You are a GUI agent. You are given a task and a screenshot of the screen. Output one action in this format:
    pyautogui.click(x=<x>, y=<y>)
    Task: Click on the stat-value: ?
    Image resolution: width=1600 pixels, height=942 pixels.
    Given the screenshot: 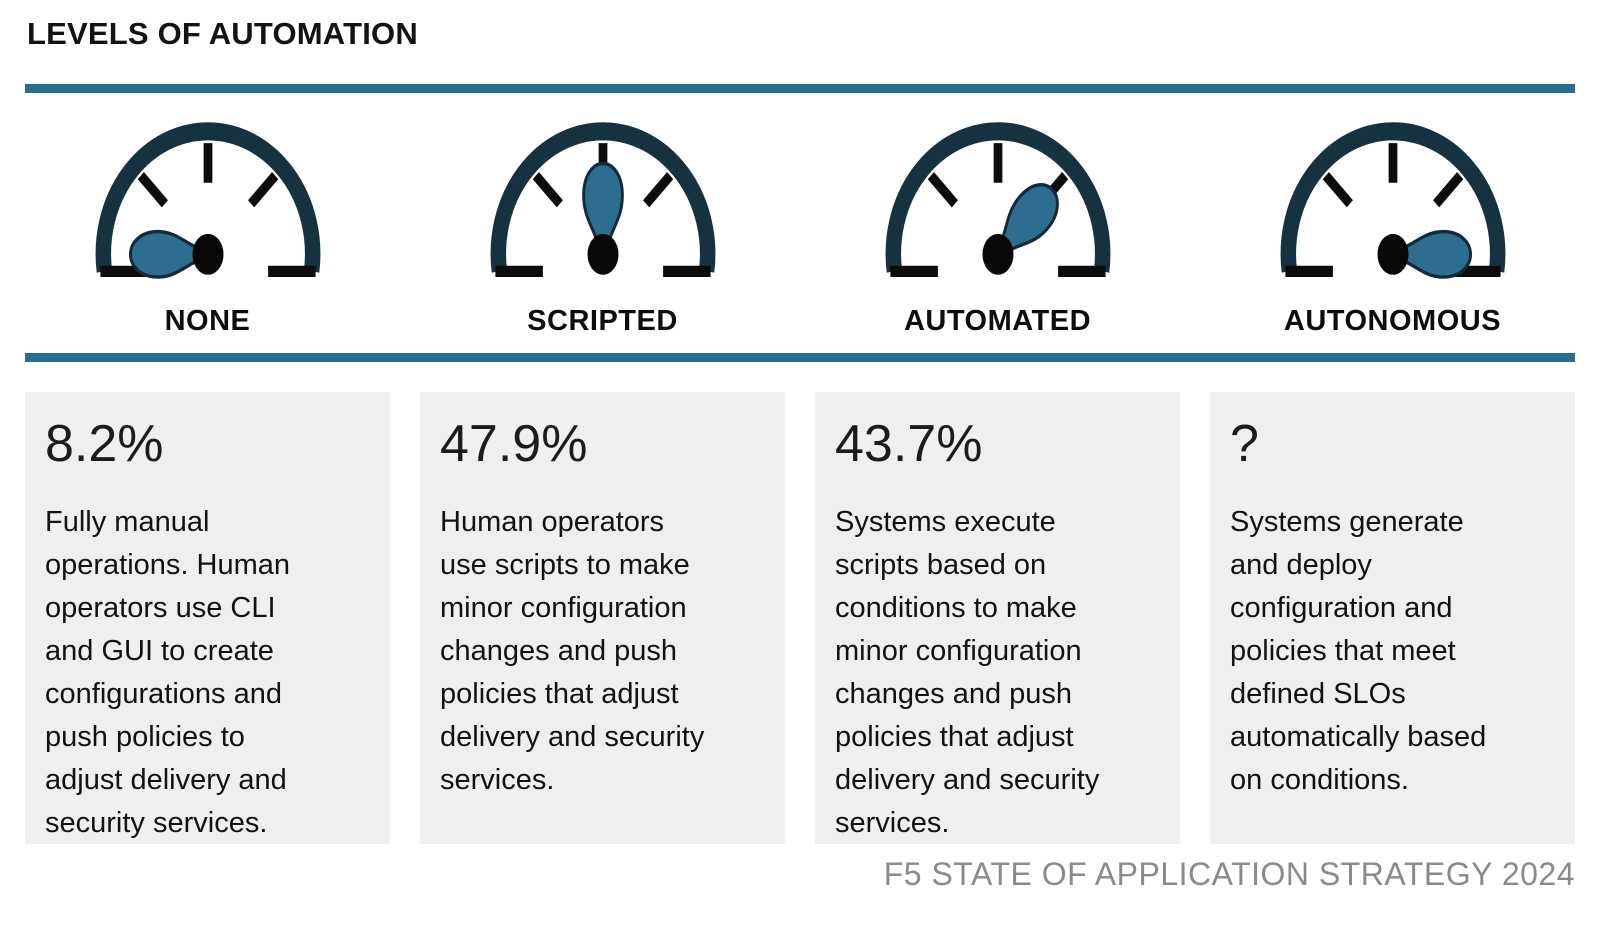 What is the action you would take?
    pyautogui.click(x=1244, y=444)
    